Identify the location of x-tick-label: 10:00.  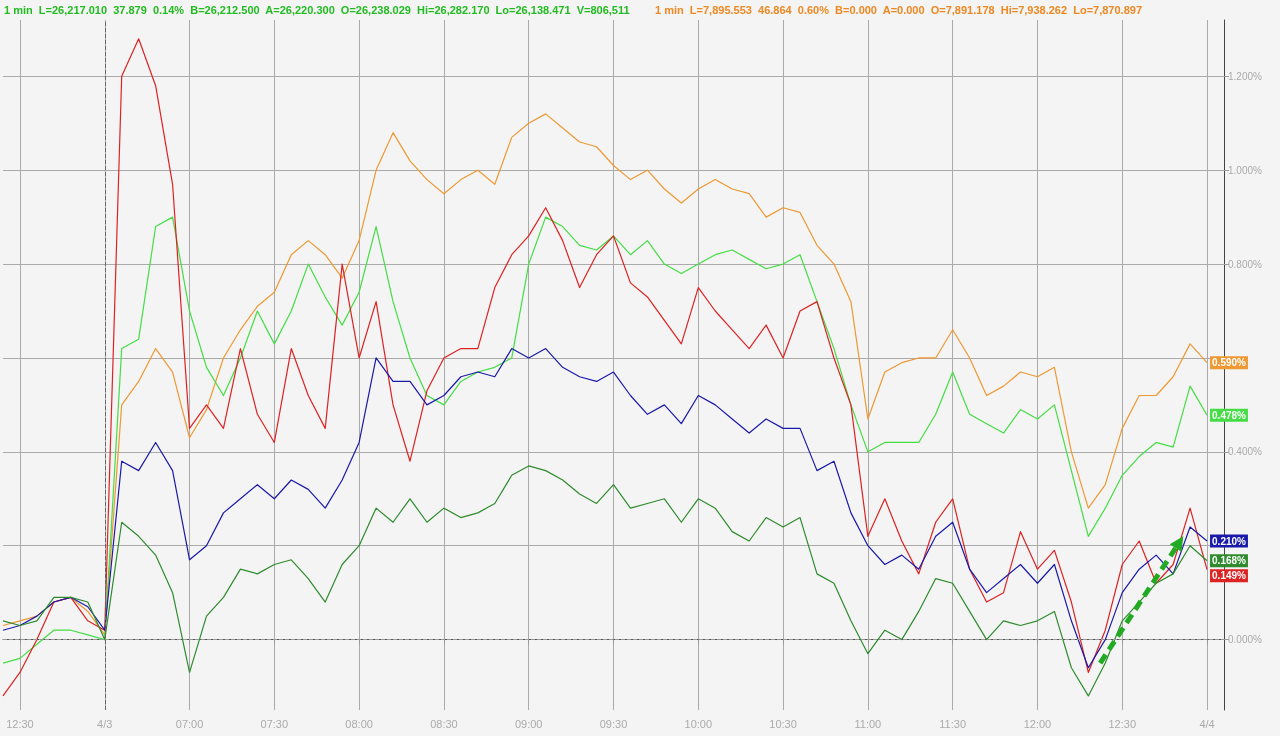
(698, 723).